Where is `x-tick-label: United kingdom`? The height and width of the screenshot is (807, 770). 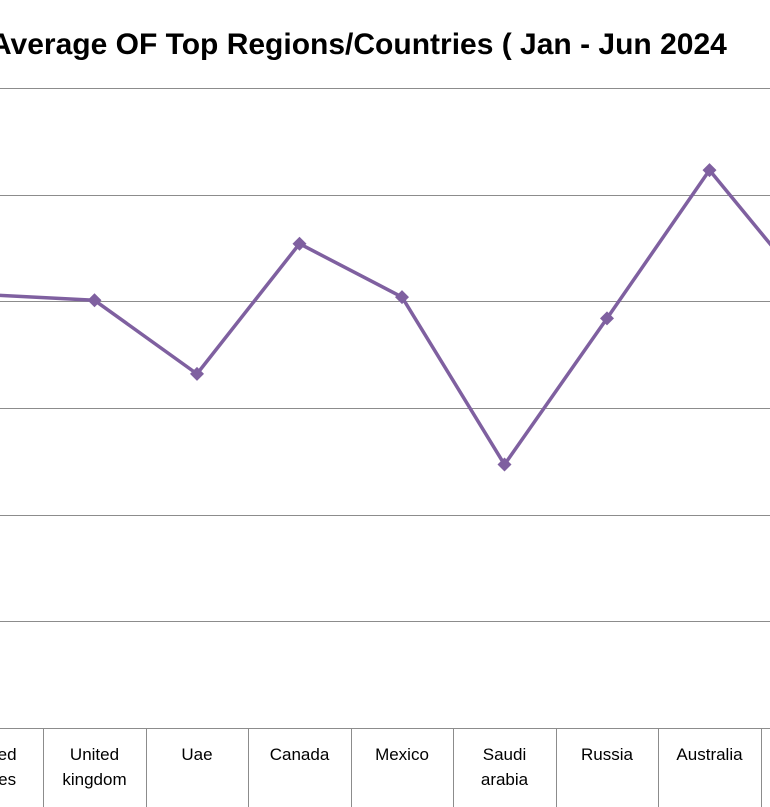
x-tick-label: United kingdom is located at coordinates (94, 767).